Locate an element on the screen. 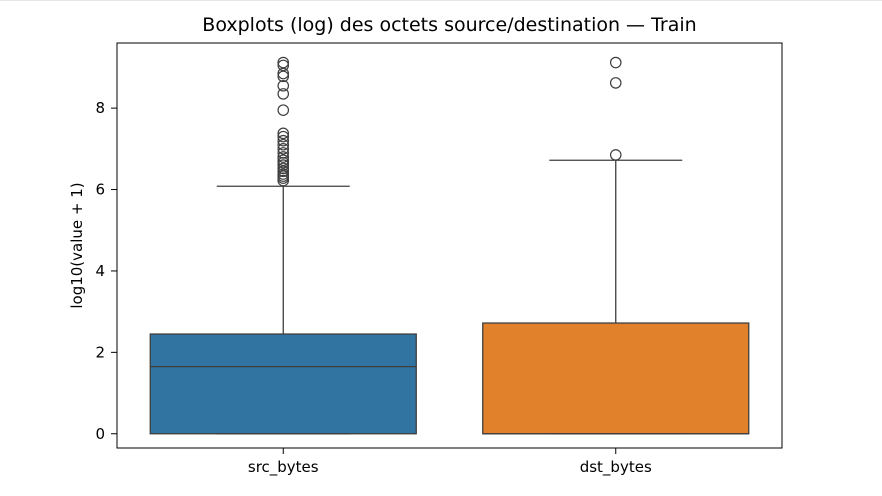 Image resolution: width=882 pixels, height=496 pixels. x-tick-label: src_bytes is located at coordinates (283, 467).